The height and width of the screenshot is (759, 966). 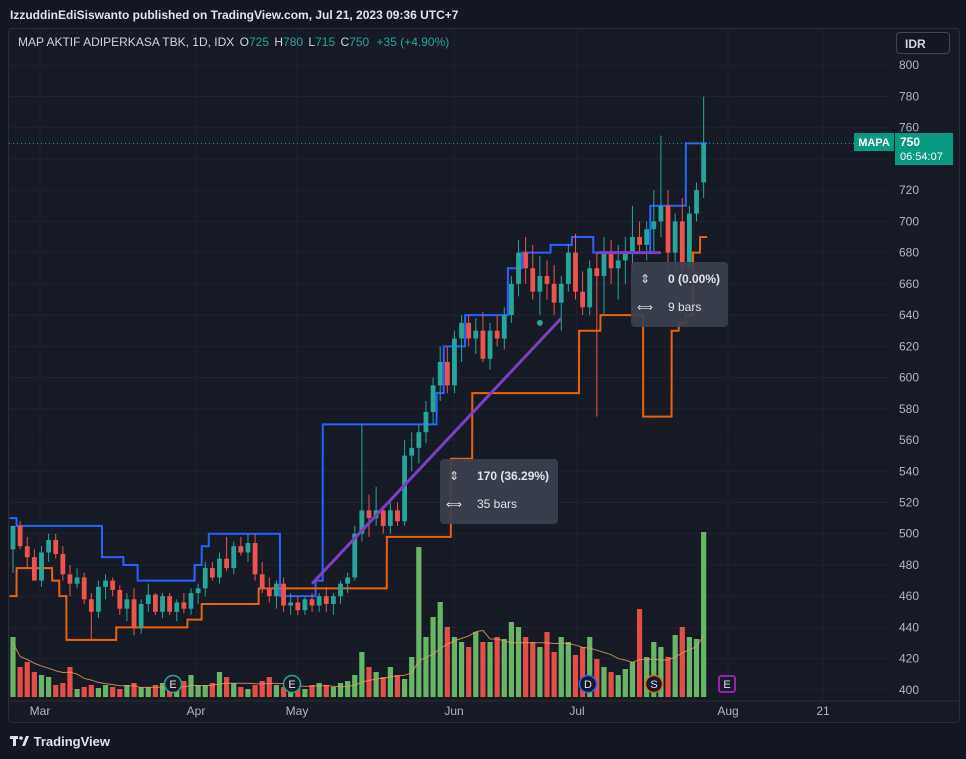 I want to click on currency-button: IDR, so click(x=923, y=43).